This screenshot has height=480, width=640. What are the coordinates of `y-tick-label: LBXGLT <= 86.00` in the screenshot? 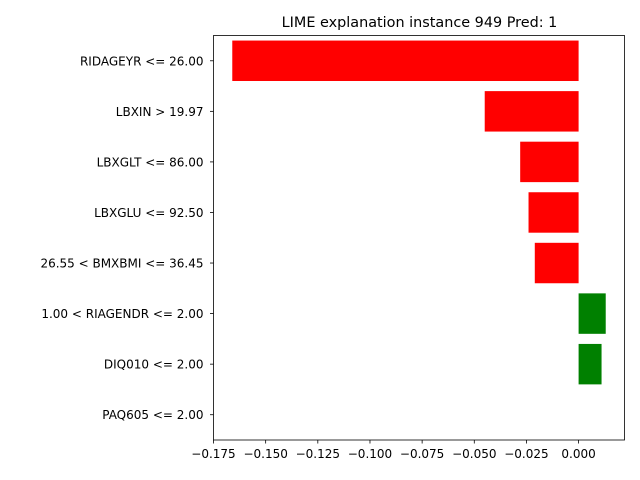 It's located at (150, 162).